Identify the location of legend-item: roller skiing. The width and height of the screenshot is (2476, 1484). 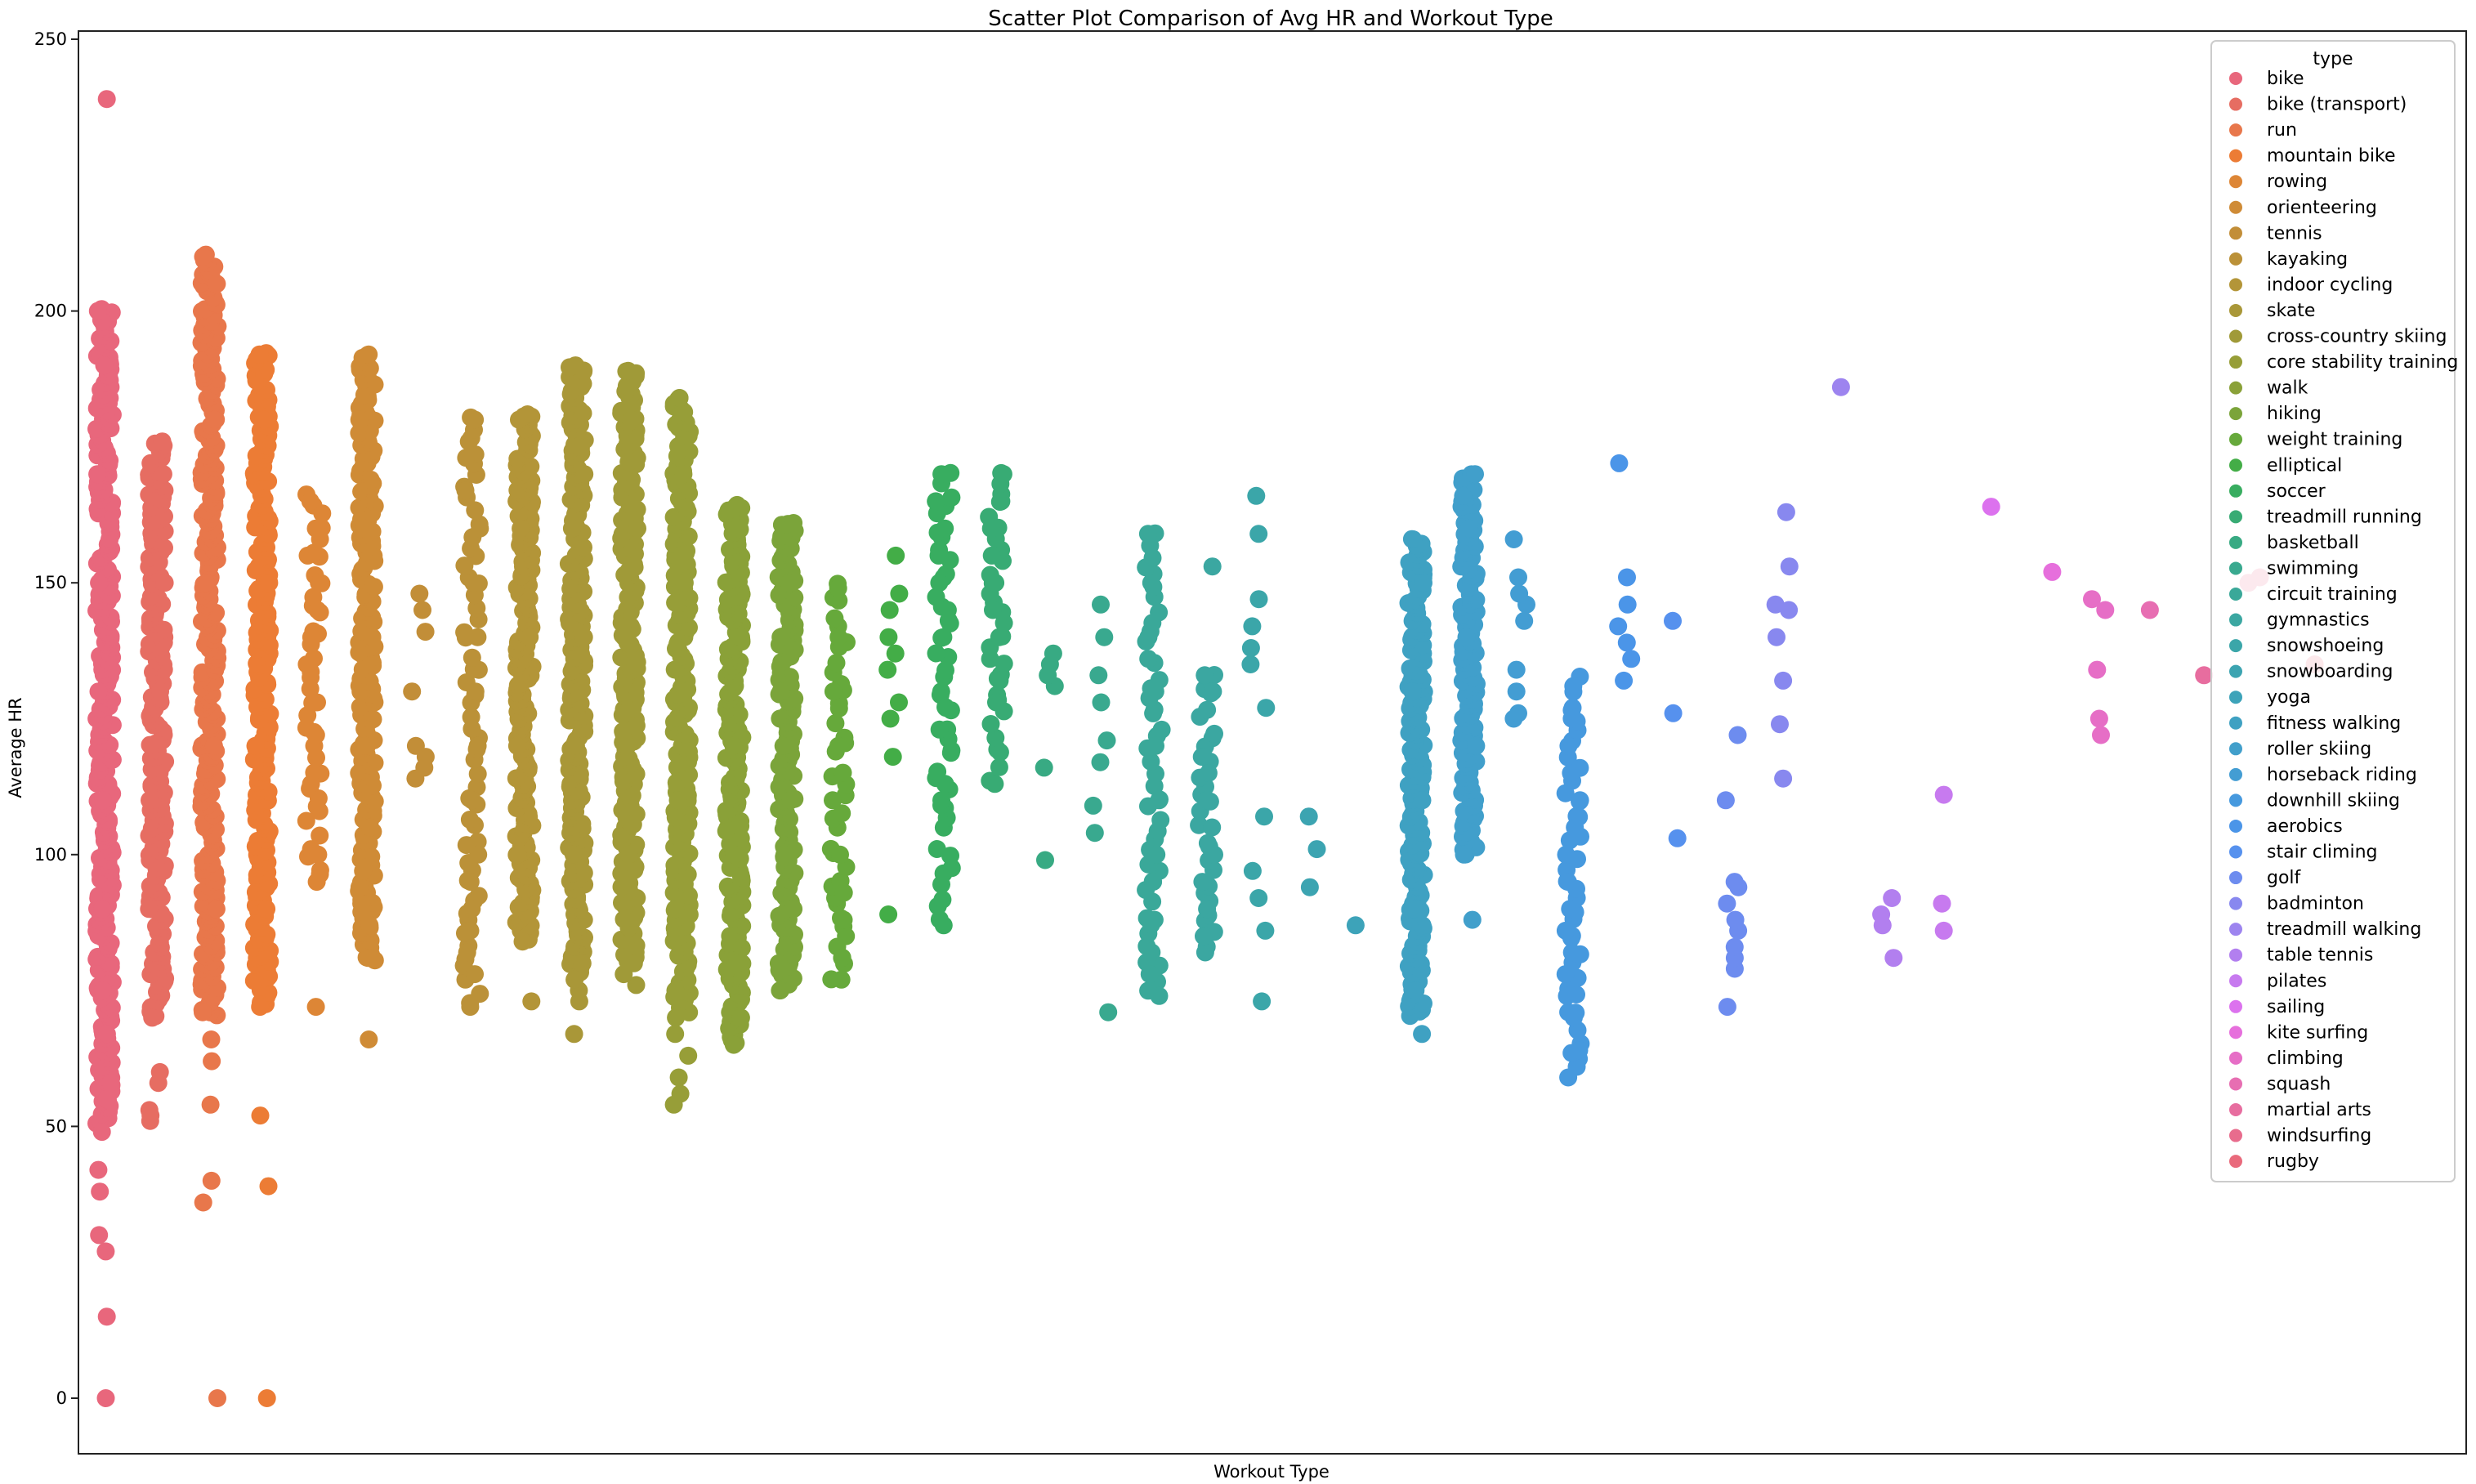
(2300, 749).